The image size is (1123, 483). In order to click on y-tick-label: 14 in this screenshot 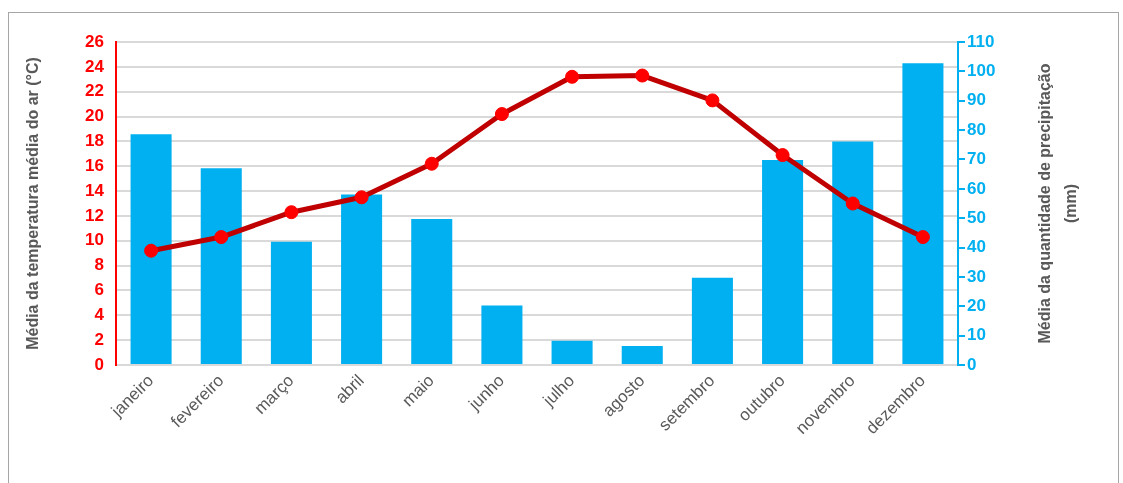, I will do `click(95, 190)`.